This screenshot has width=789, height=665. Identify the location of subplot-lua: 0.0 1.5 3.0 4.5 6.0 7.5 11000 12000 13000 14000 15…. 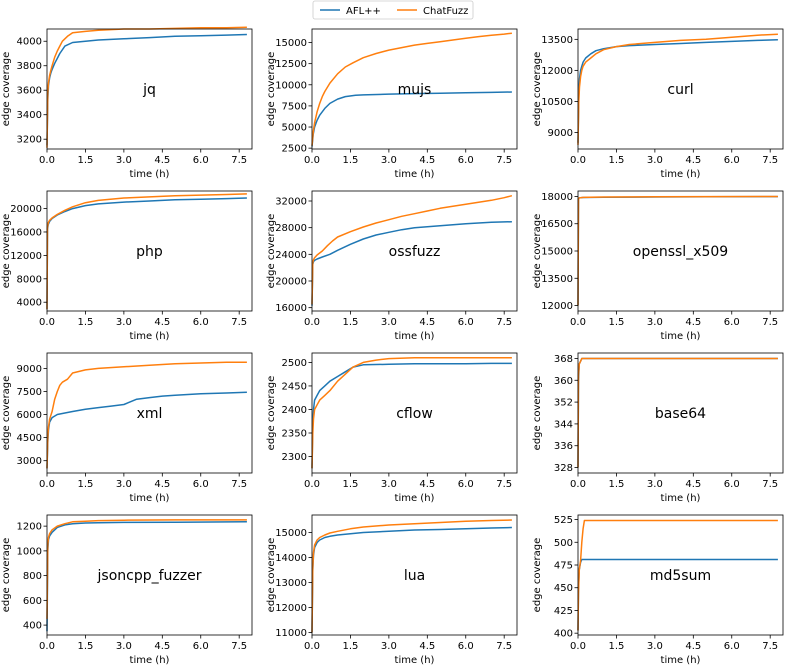
(392, 589).